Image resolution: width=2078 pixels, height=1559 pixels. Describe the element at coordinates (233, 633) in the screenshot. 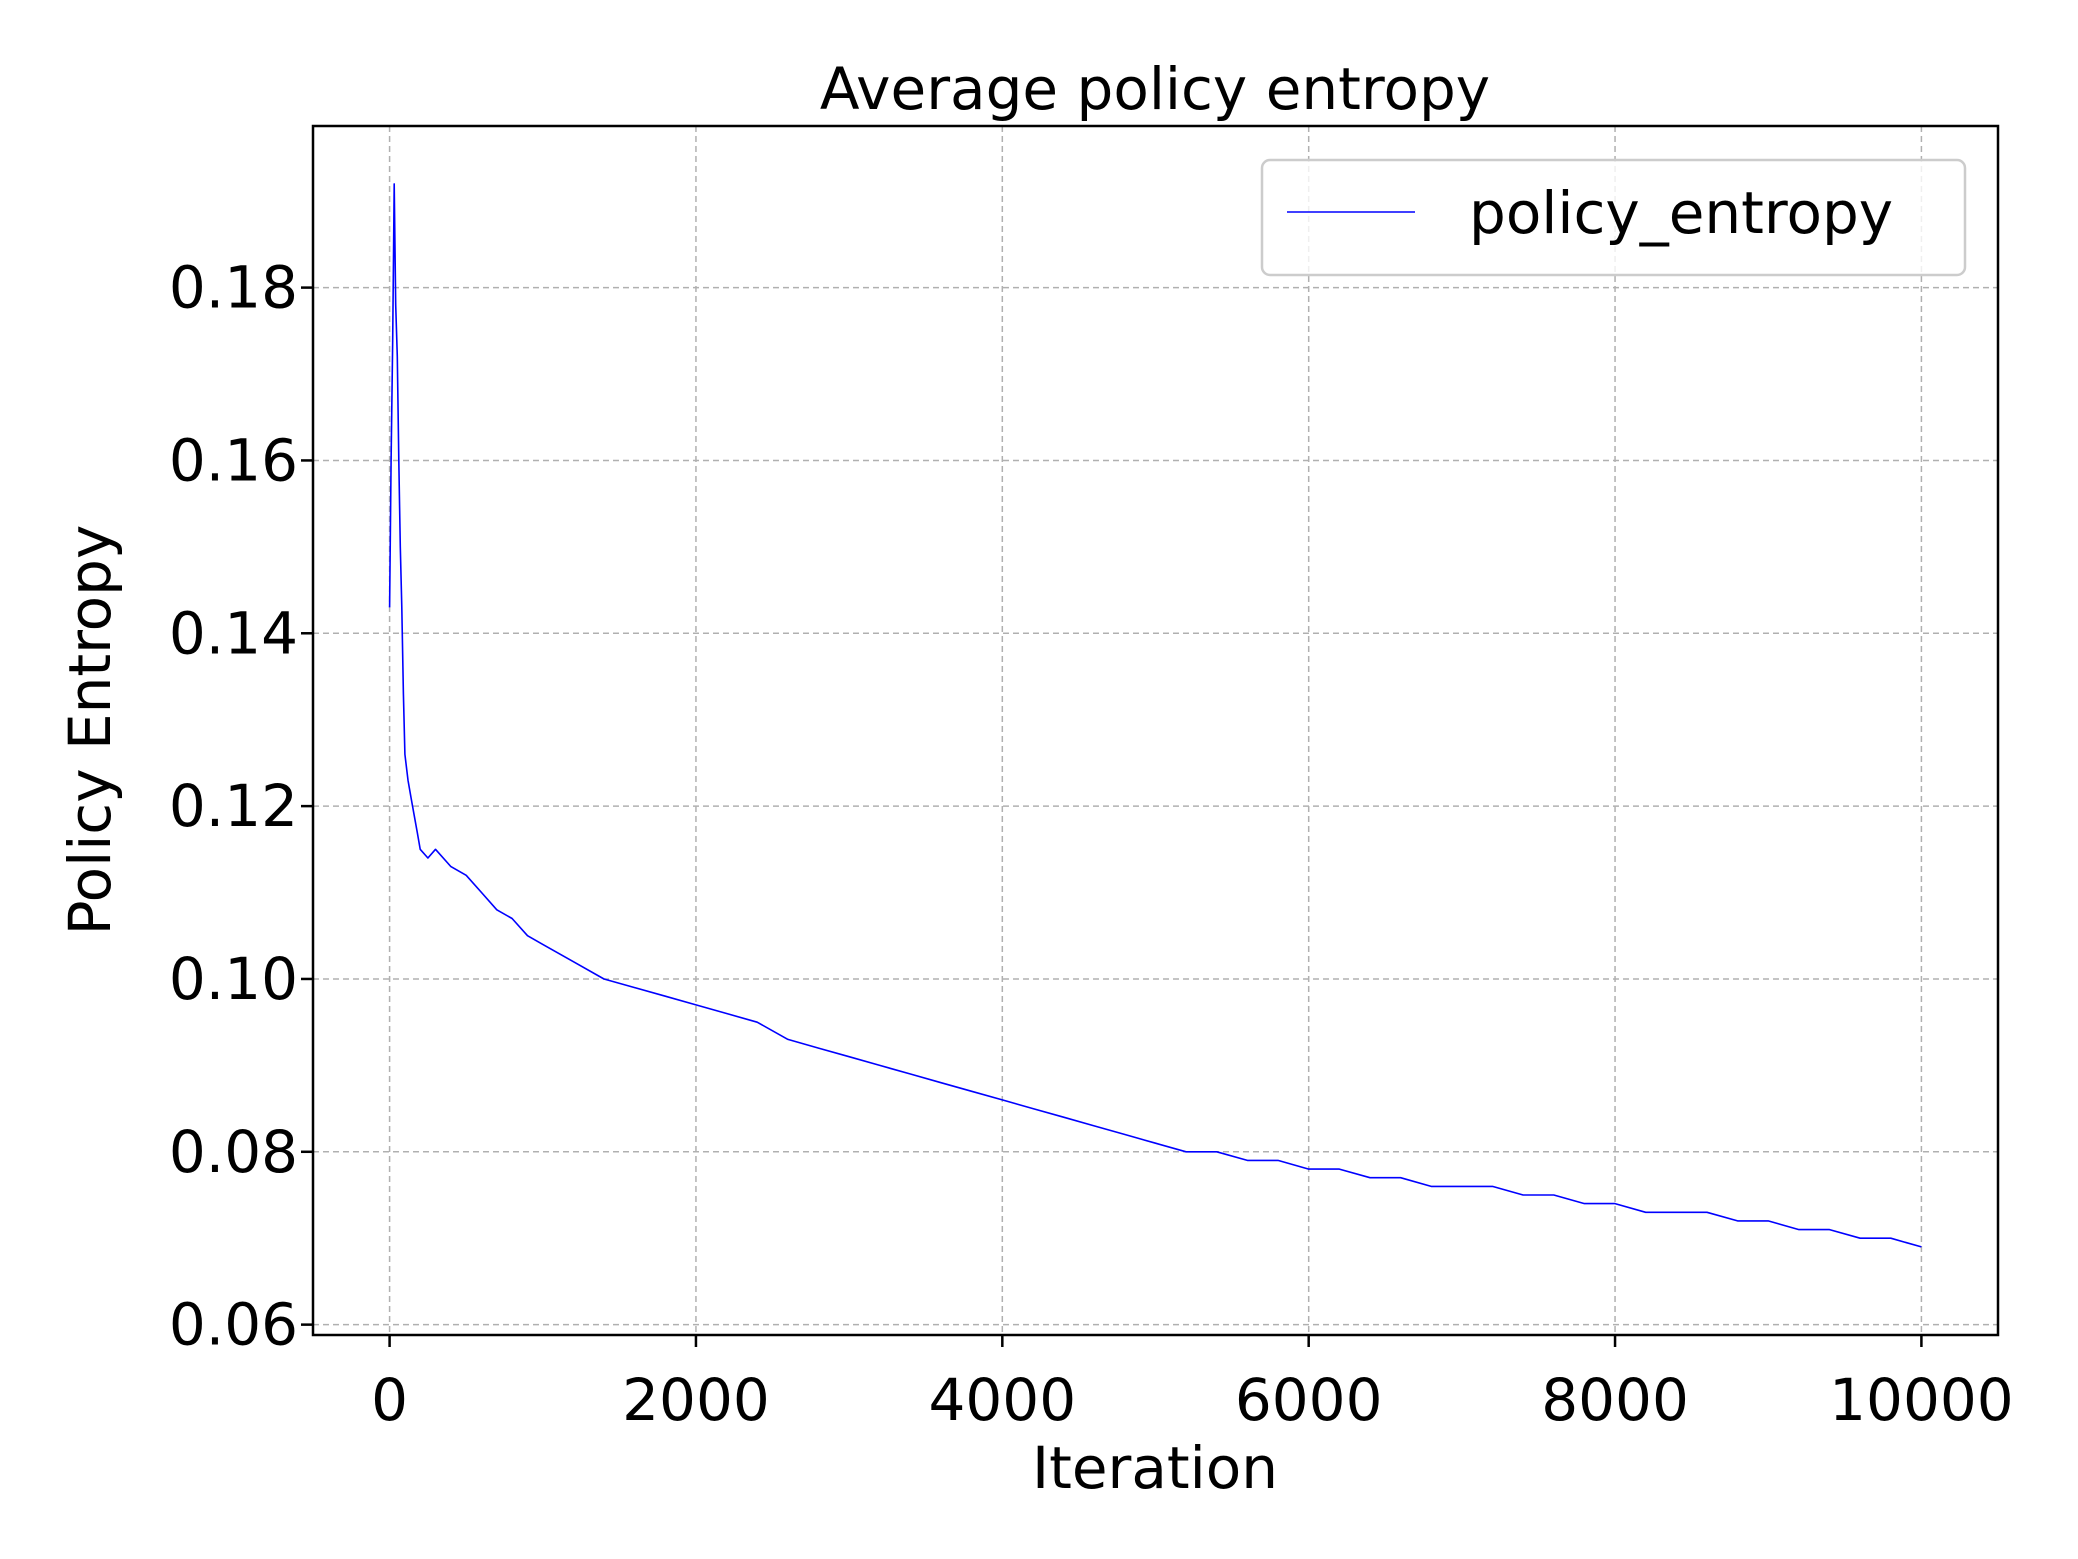

I see `y-tick-label: 0.14` at that location.